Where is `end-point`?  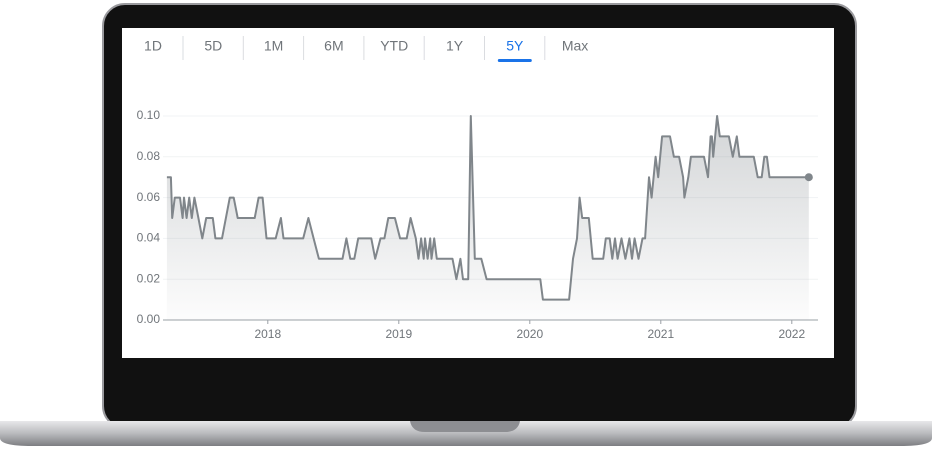 end-point is located at coordinates (808, 177).